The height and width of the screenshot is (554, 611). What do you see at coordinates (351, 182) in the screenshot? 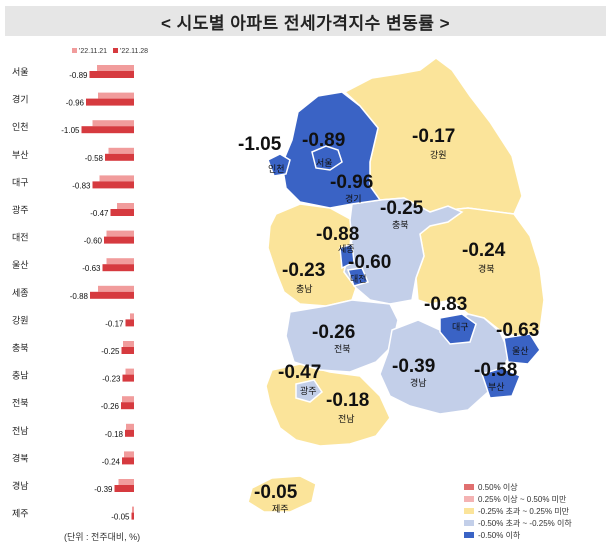
I see `map-value-gyeonggi: -0.96` at bounding box center [351, 182].